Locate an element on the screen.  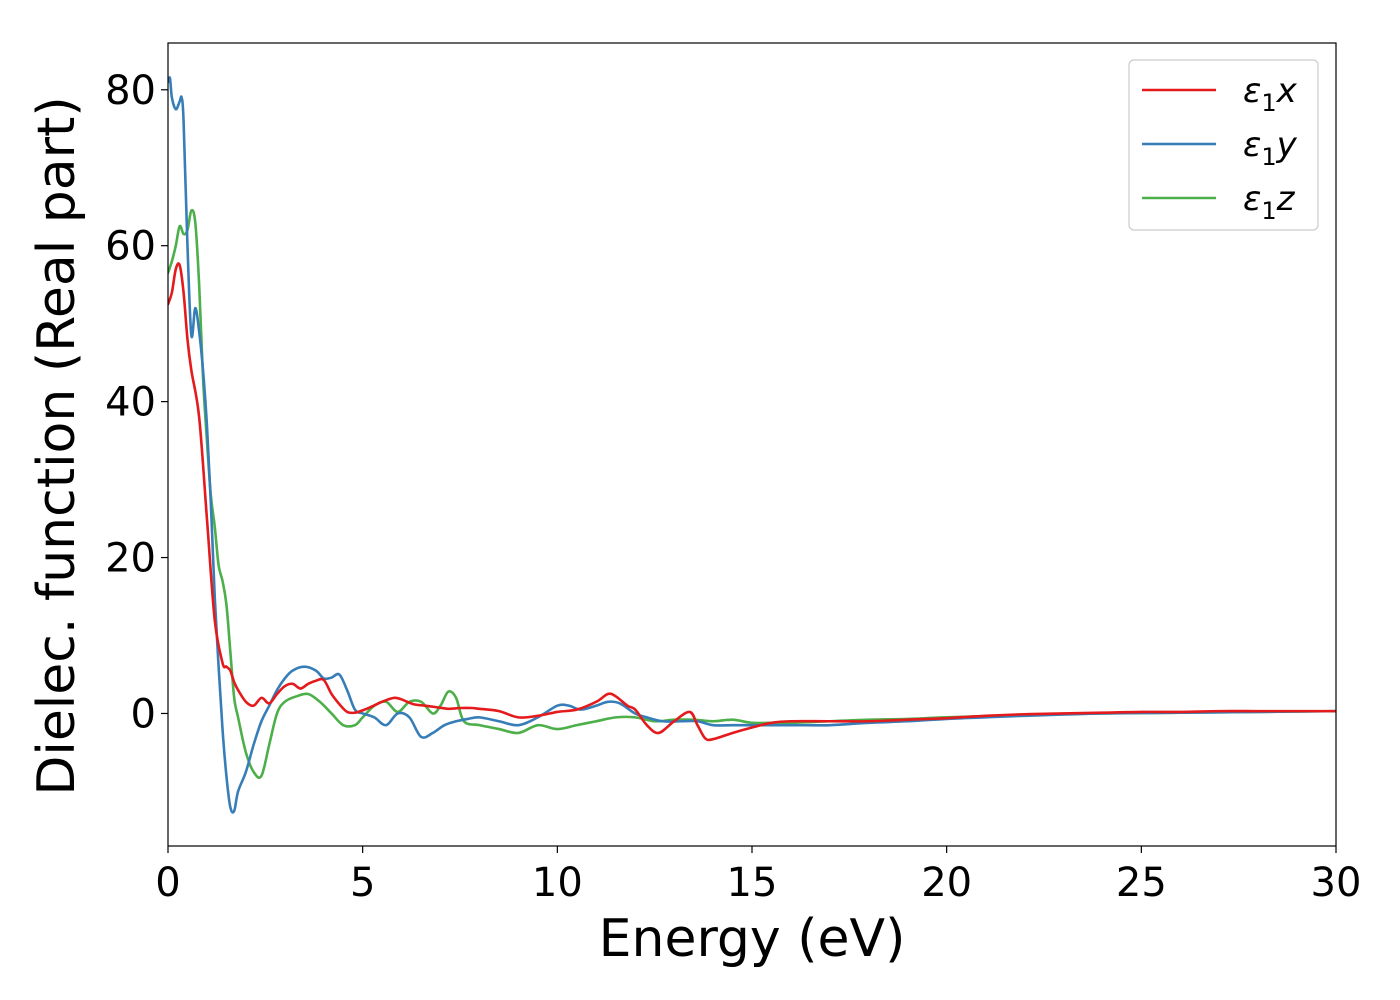
x-tick-label: 25 is located at coordinates (1141, 883).